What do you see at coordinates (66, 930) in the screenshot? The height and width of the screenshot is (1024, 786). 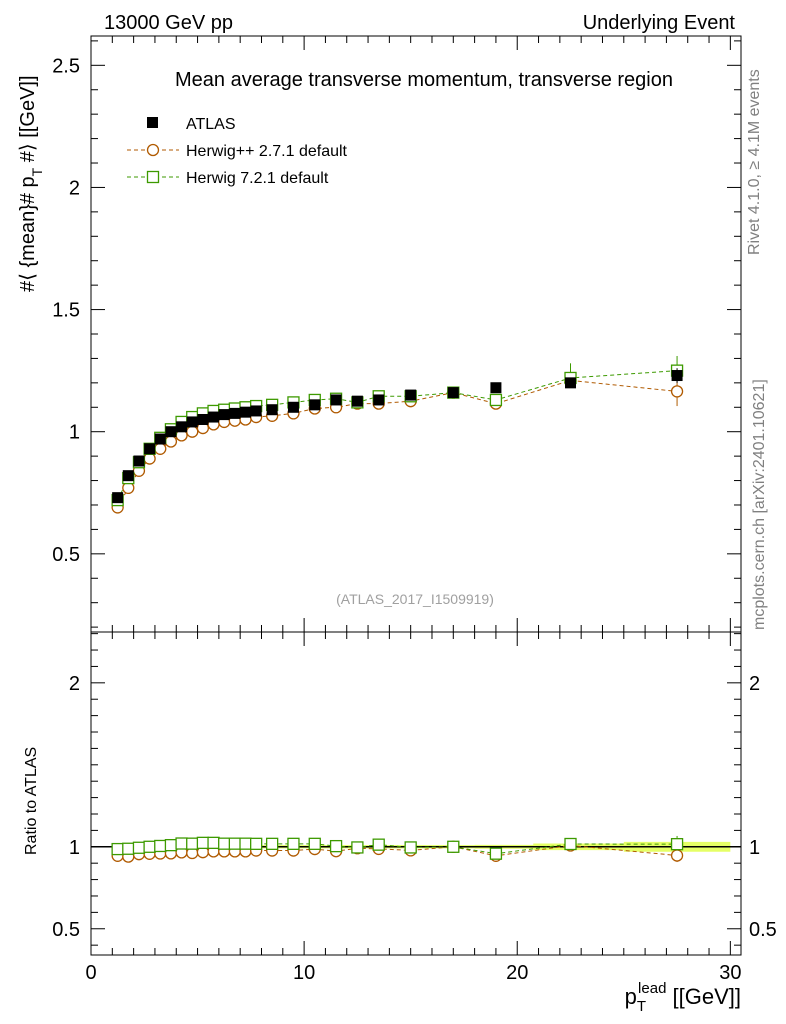 I see `ratio-ytick-label-left: 0.5` at bounding box center [66, 930].